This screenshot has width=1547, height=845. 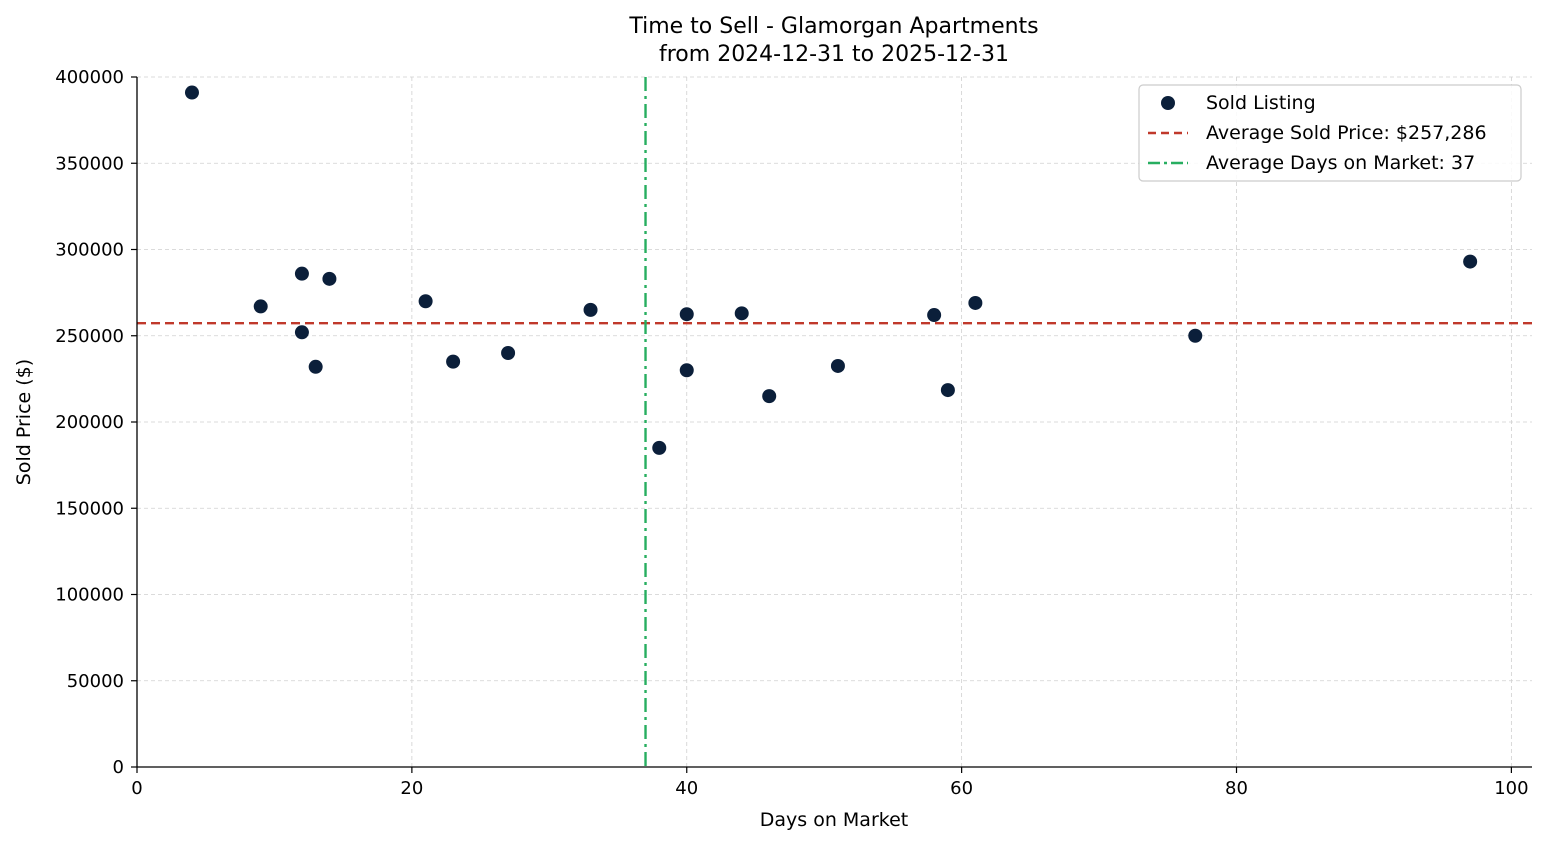 What do you see at coordinates (89, 595) in the screenshot?
I see `y-tick-label: 100000` at bounding box center [89, 595].